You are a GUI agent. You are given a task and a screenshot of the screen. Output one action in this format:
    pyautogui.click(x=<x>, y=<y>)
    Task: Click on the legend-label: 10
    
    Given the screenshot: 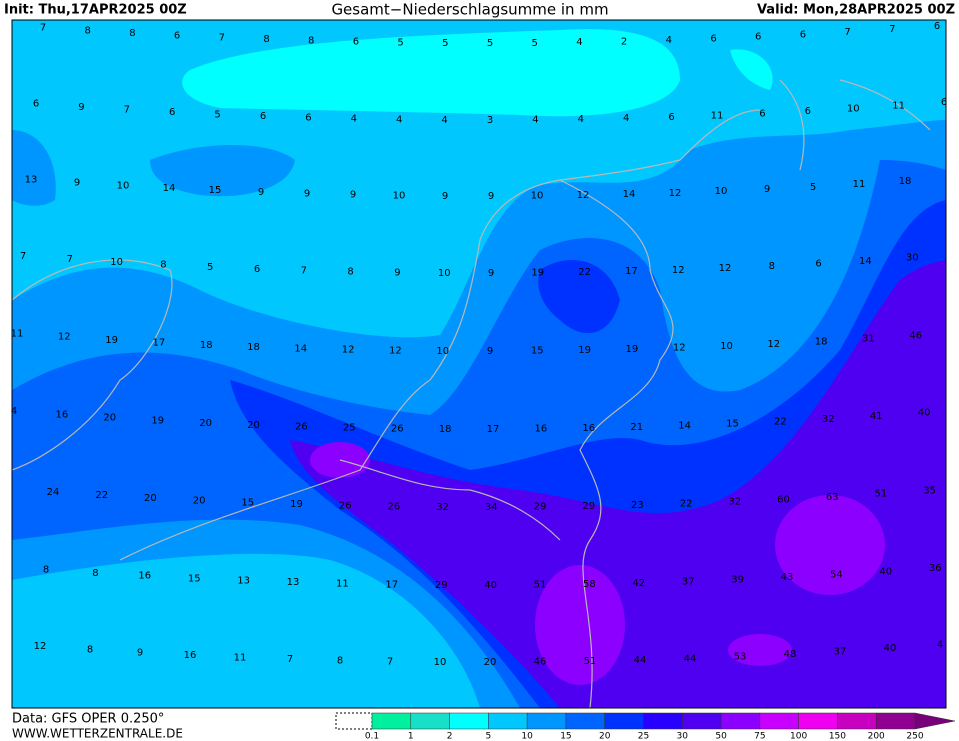 What is the action you would take?
    pyautogui.click(x=527, y=736)
    